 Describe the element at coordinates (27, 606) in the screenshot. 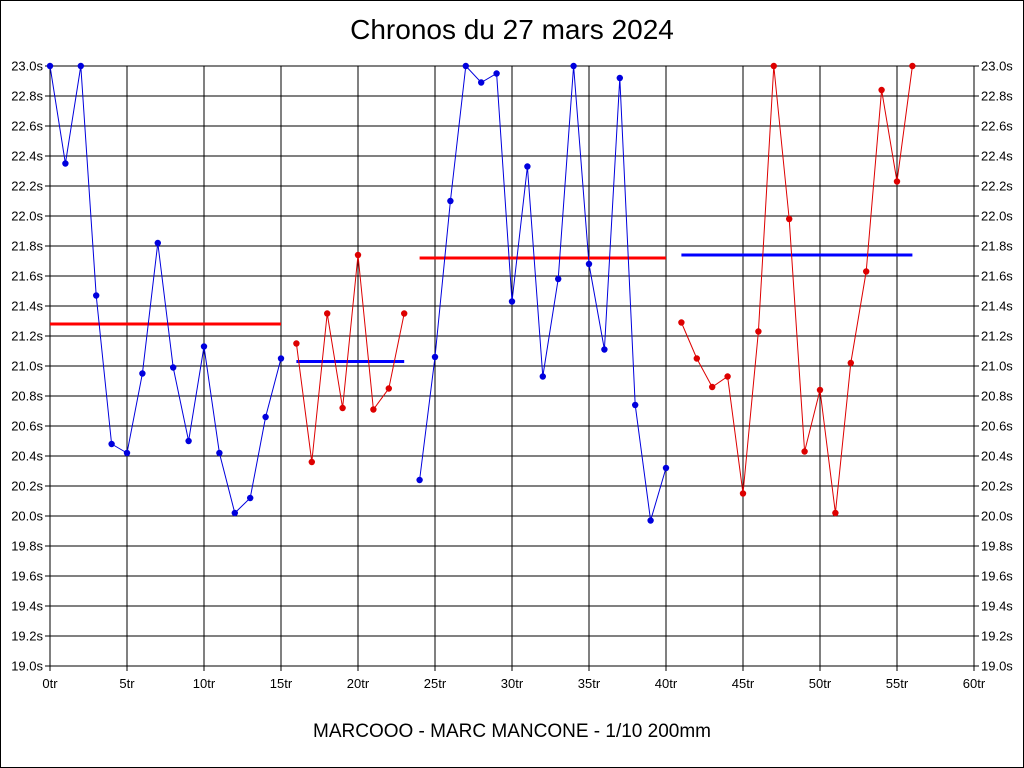

I see `y-tick-label-left: 19.4s` at that location.